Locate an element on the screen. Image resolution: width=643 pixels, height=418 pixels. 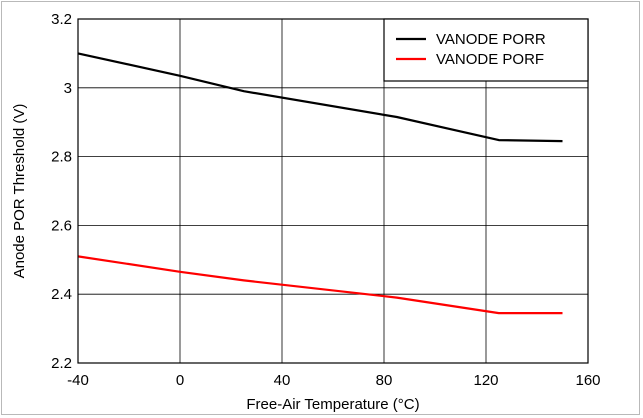
legend-box is located at coordinates (486, 50).